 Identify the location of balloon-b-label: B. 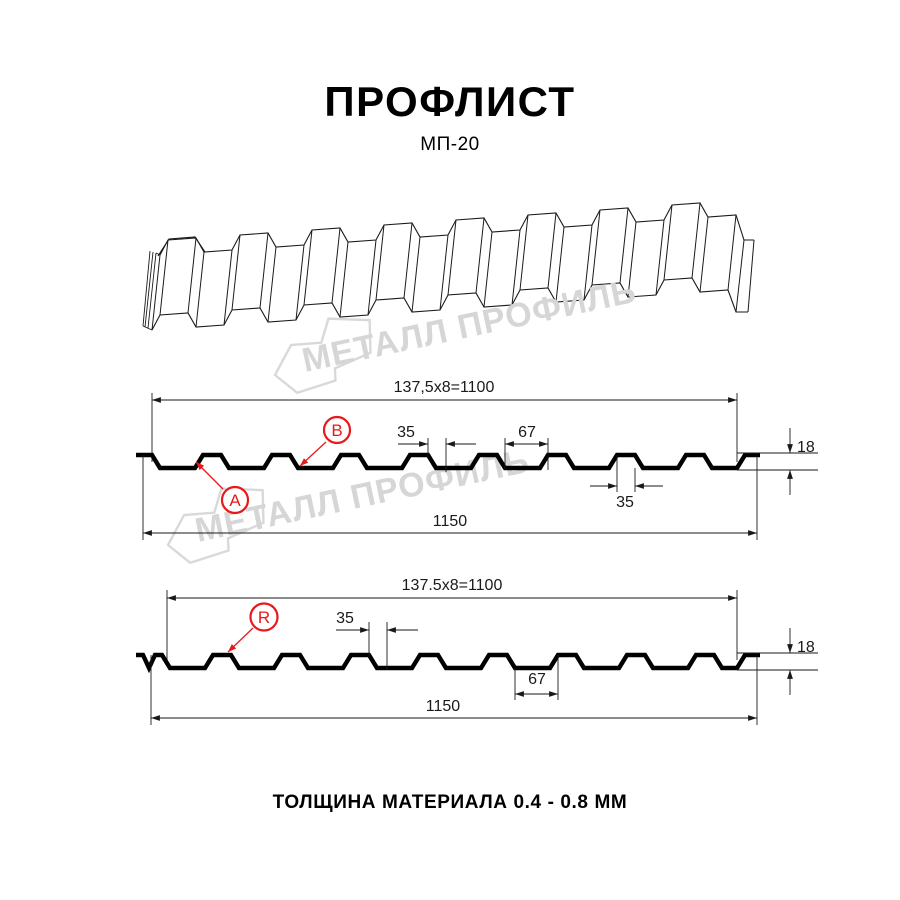
(336, 430).